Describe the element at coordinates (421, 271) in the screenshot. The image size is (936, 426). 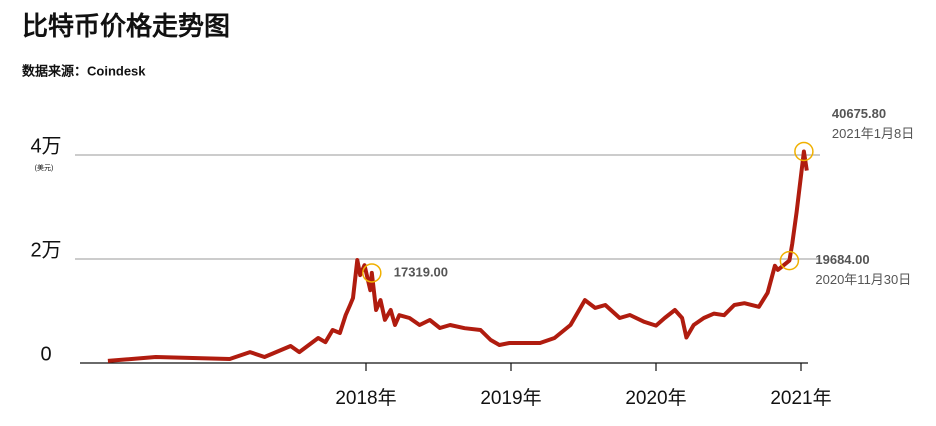
I see `annotation-value: 17319.00` at that location.